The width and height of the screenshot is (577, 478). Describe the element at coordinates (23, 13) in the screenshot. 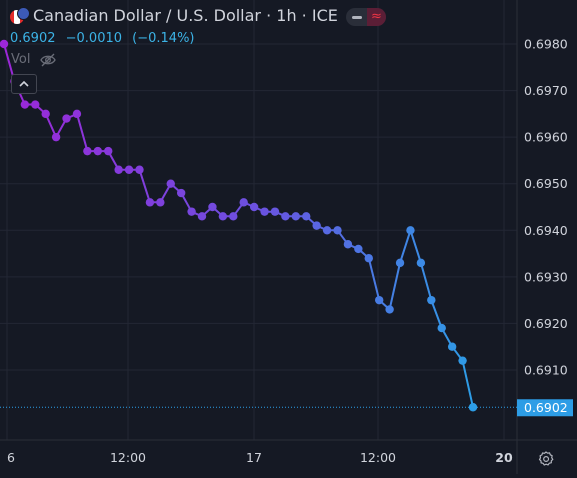

I see `us-flag-icon` at that location.